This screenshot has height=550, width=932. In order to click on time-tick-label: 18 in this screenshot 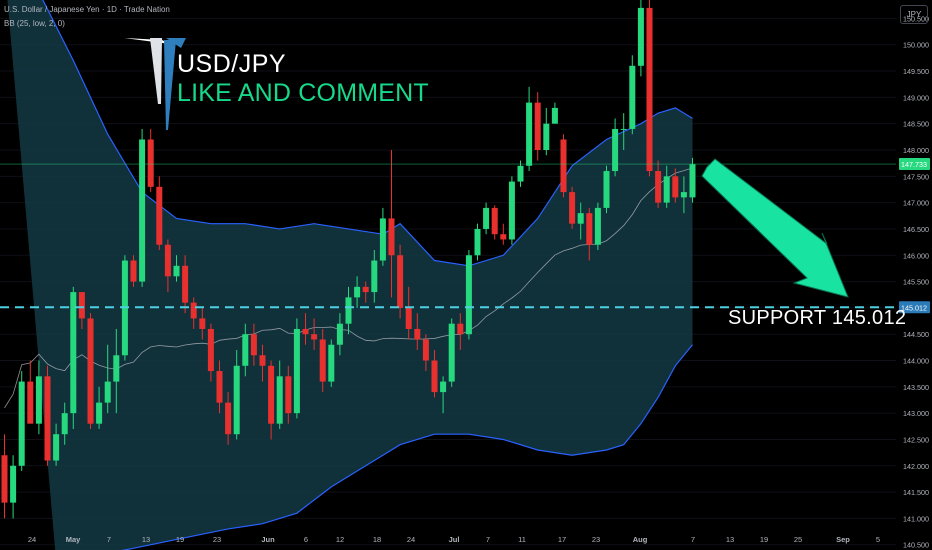, I will do `click(377, 539)`.